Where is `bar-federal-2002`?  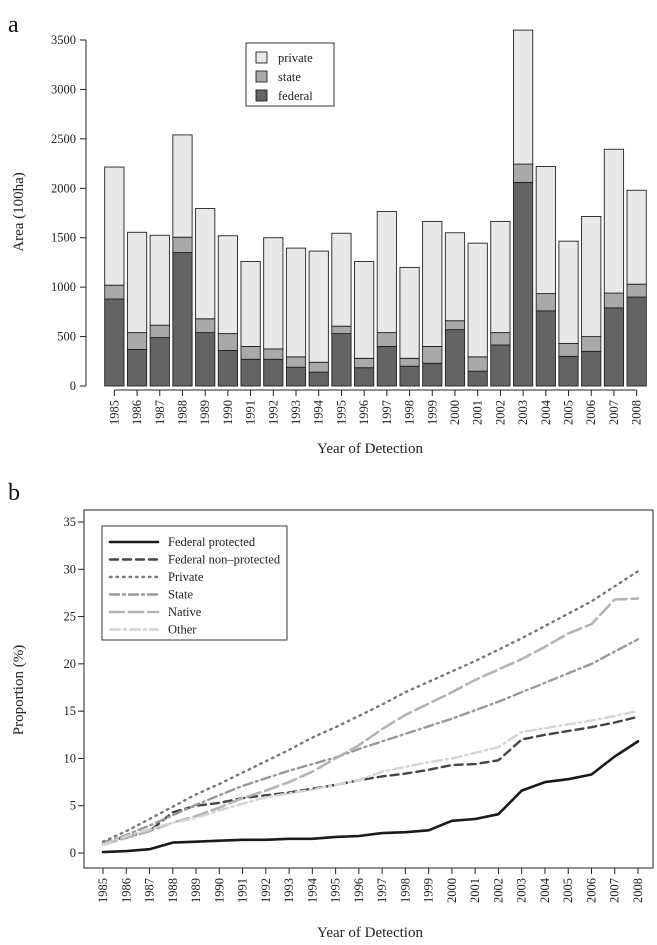
bar-federal-2002 is located at coordinates (500, 365).